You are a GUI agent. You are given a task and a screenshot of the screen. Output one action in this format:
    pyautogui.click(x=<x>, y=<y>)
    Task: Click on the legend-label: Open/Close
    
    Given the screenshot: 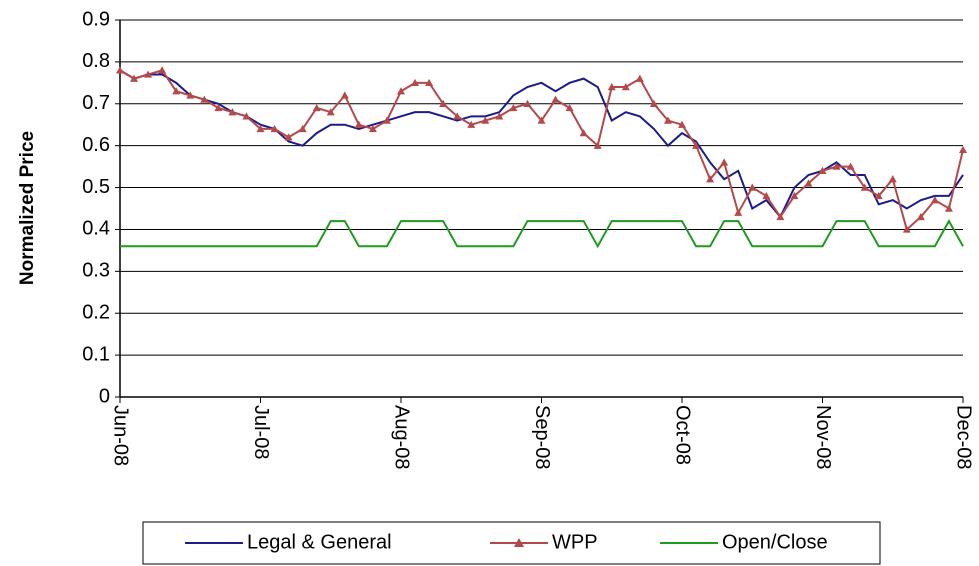 What is the action you would take?
    pyautogui.click(x=775, y=542)
    